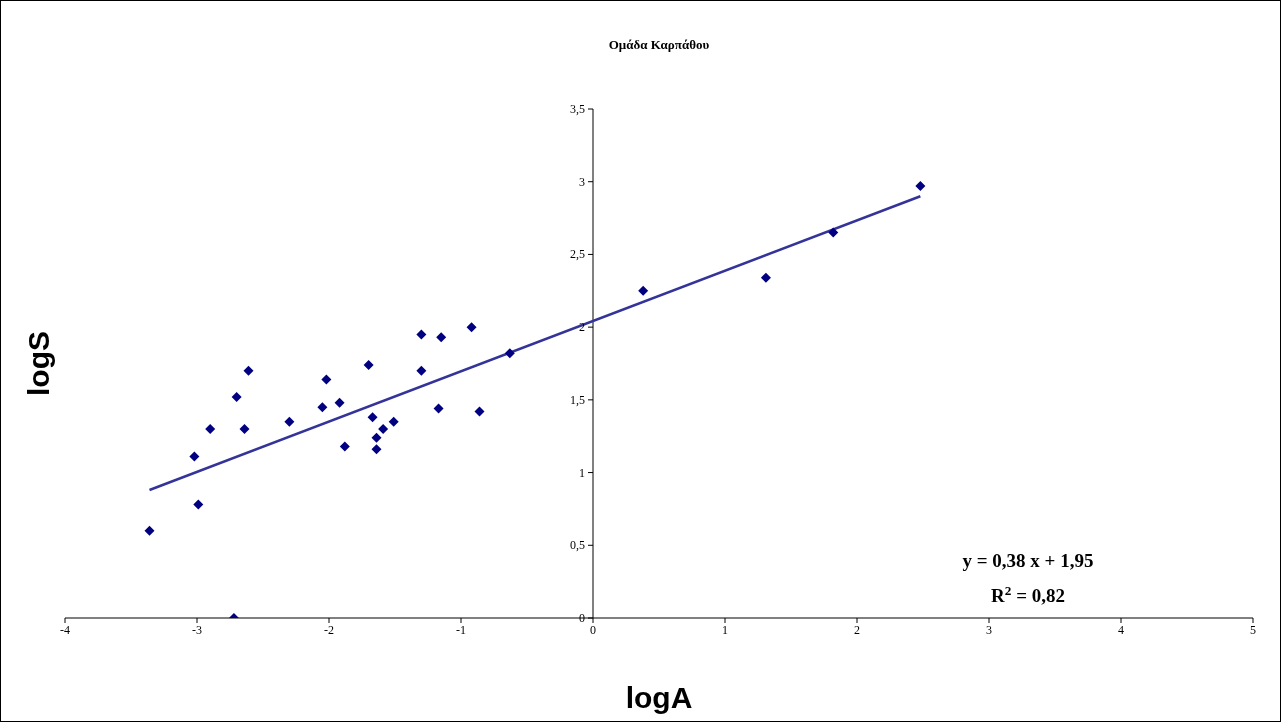  What do you see at coordinates (38, 363) in the screenshot?
I see `y-axis-title: logS` at bounding box center [38, 363].